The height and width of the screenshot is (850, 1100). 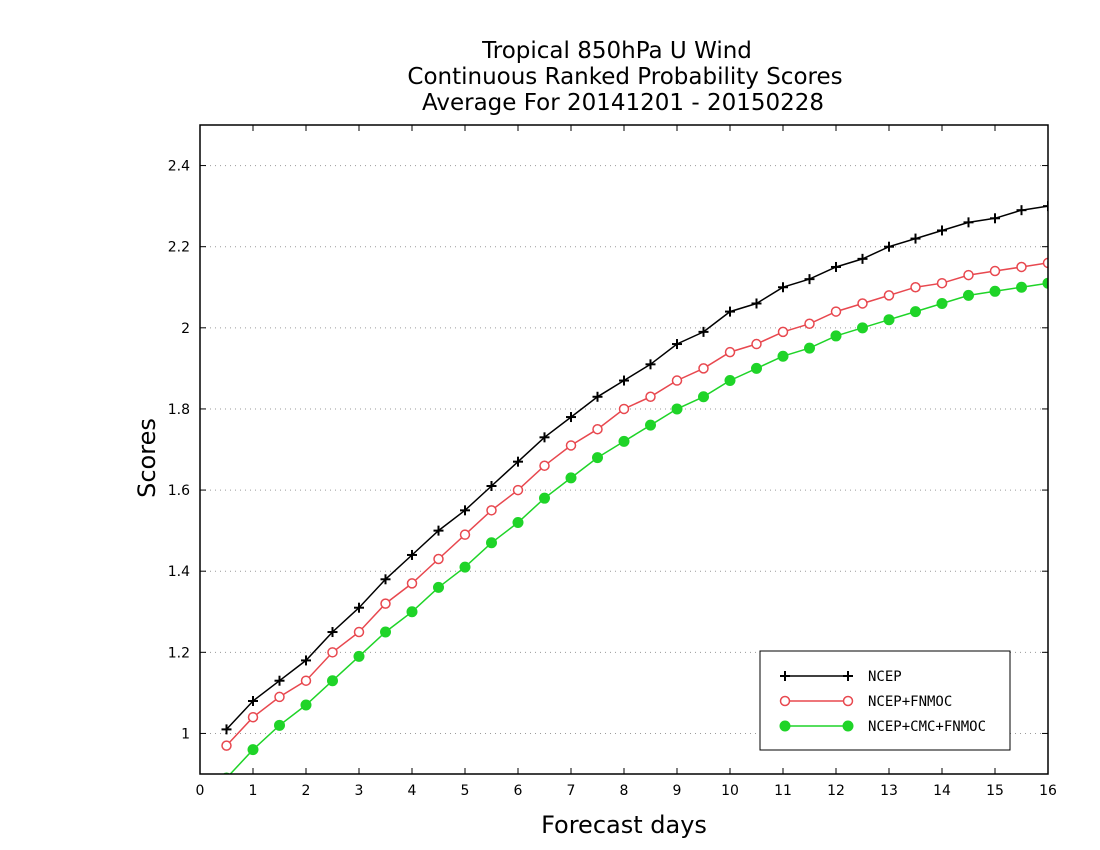 What do you see at coordinates (179, 167) in the screenshot?
I see `y-tick-label: 2.4` at bounding box center [179, 167].